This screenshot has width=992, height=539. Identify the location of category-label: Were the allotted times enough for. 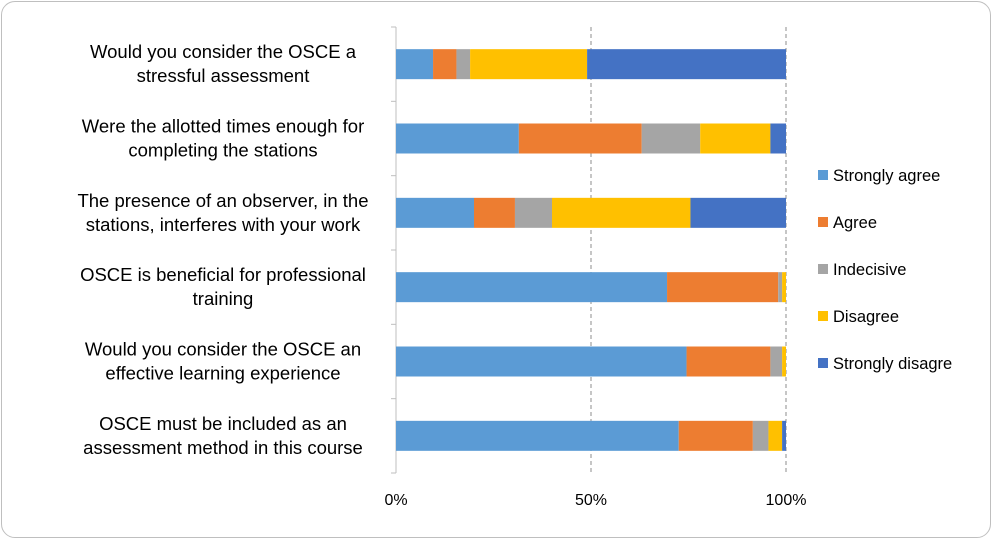
(223, 126).